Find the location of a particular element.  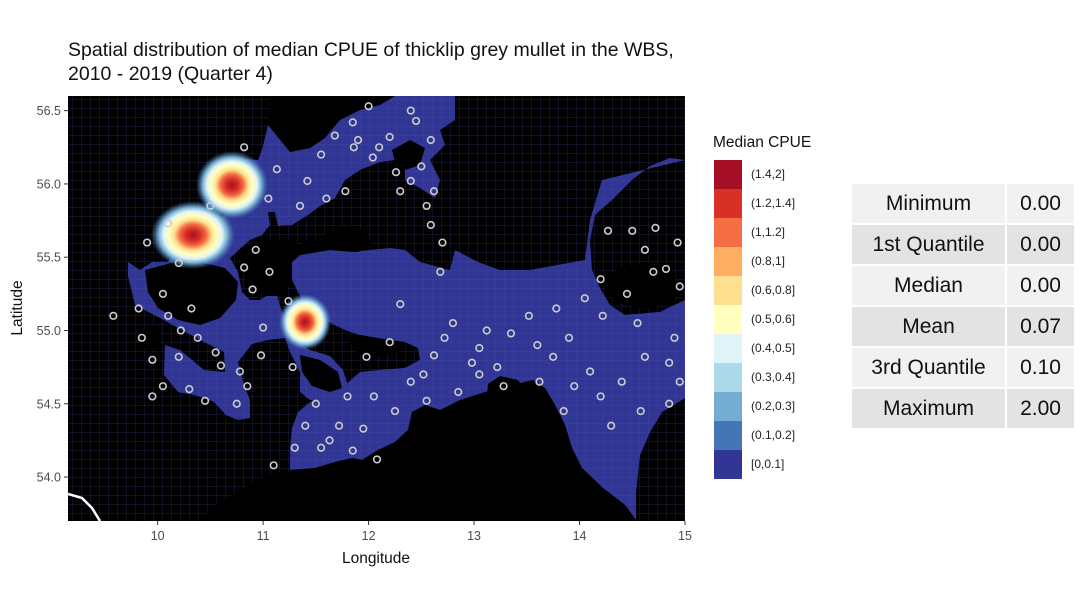

legend-label: (1,1.2] is located at coordinates (768, 232).